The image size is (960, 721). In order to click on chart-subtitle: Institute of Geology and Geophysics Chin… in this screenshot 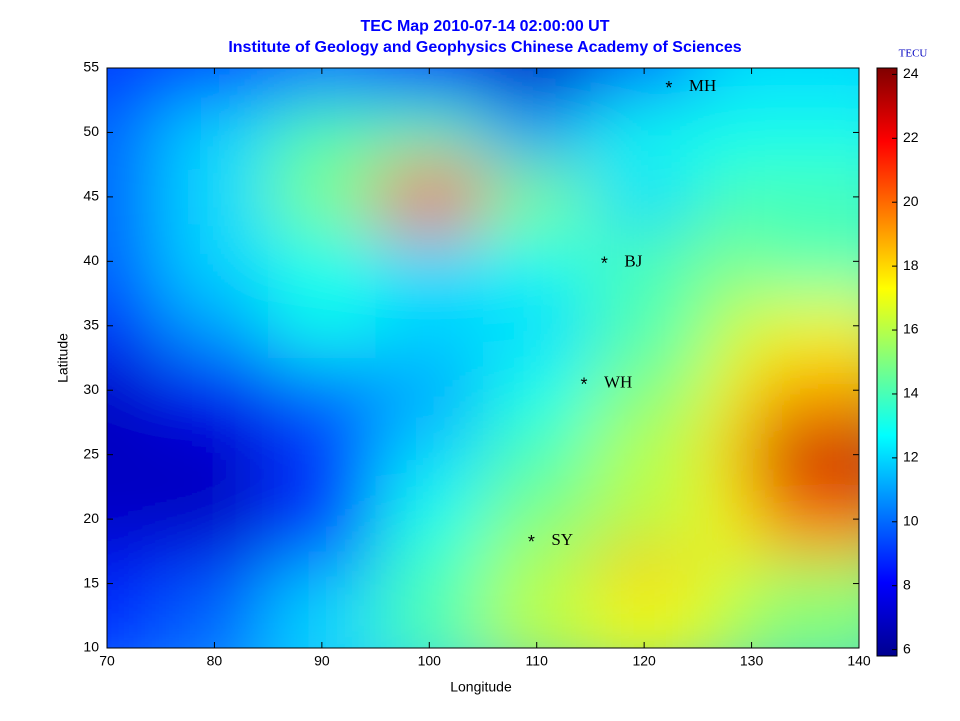, I will do `click(484, 47)`.